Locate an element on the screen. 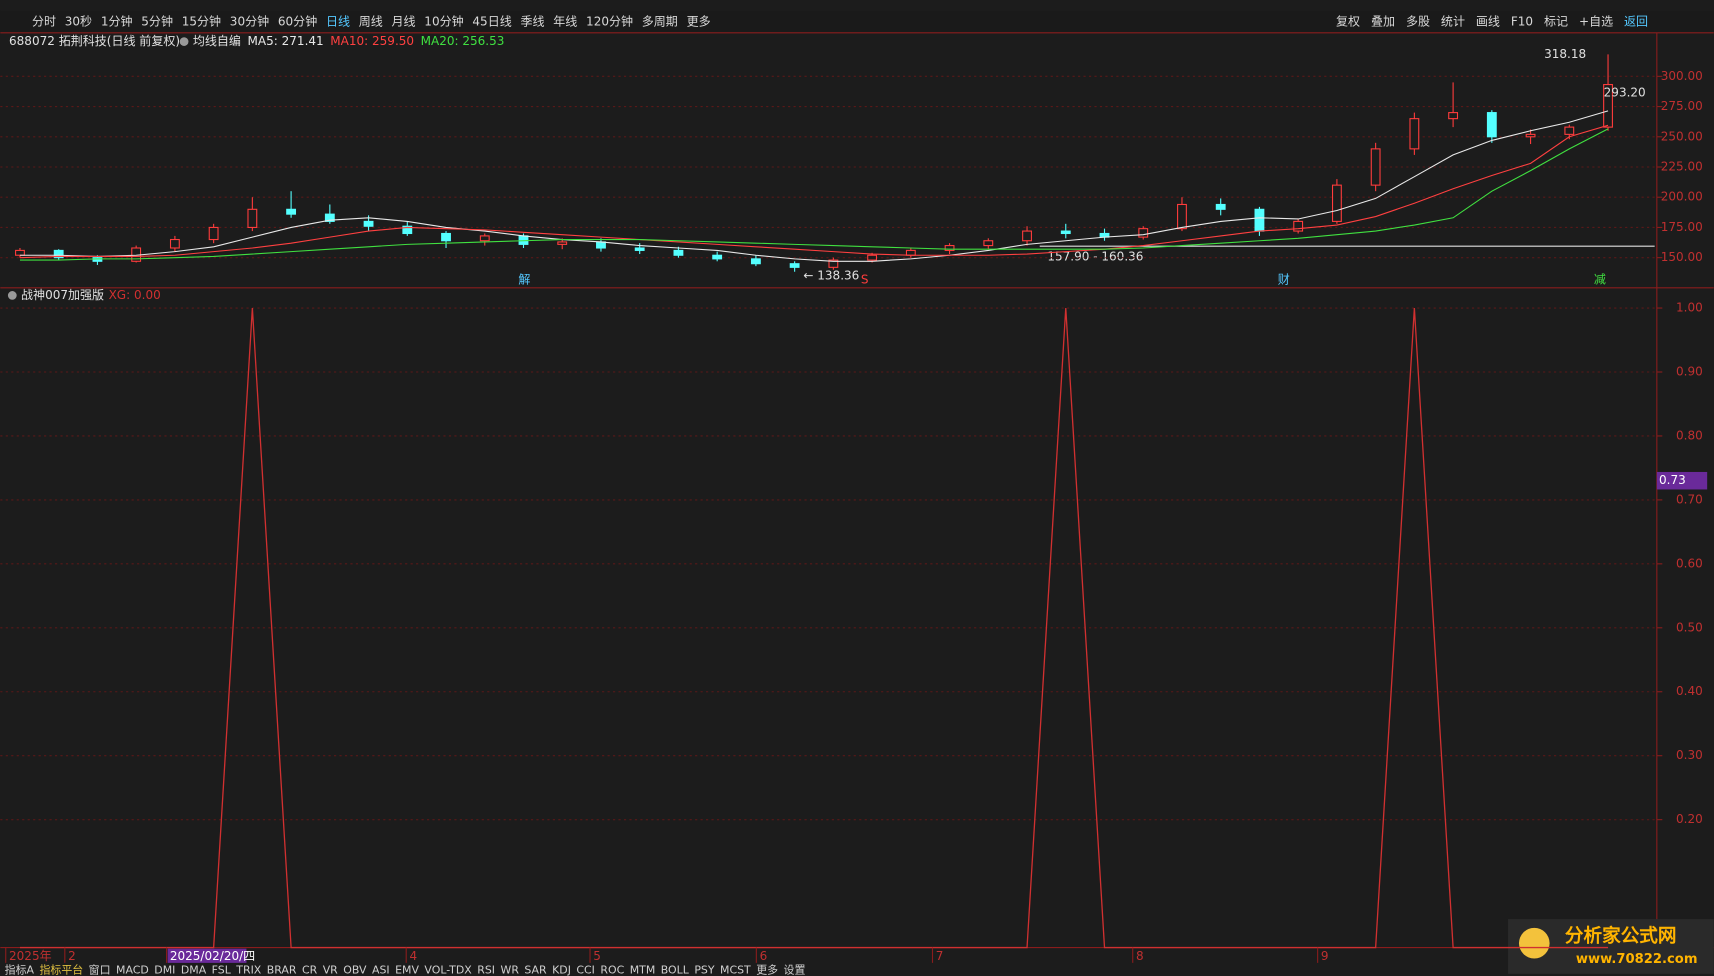  indicator-tab: 更多 is located at coordinates (767, 969).